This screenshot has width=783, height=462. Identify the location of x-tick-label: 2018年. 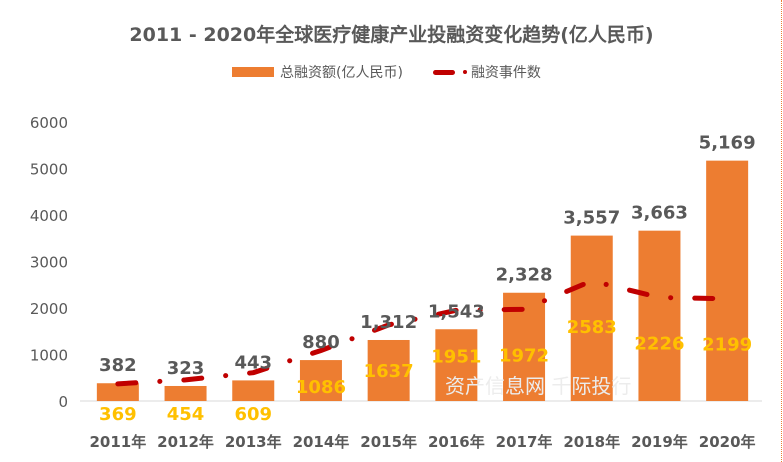
(591, 442).